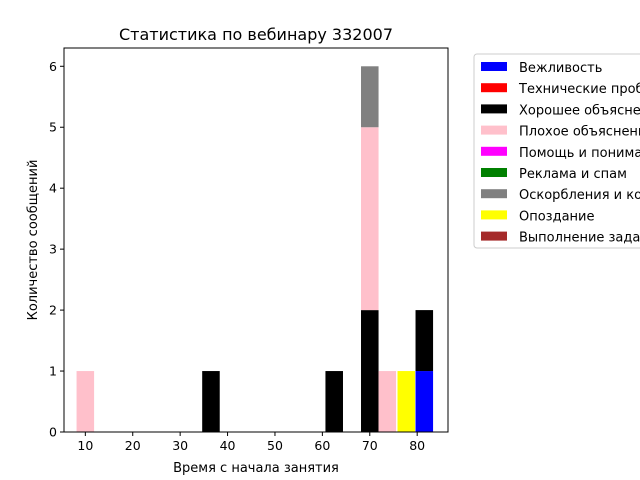 Image resolution: width=640 pixels, height=480 pixels. Describe the element at coordinates (579, 195) in the screenshot. I see `legend-label: Оскорбления и конфликты` at that location.